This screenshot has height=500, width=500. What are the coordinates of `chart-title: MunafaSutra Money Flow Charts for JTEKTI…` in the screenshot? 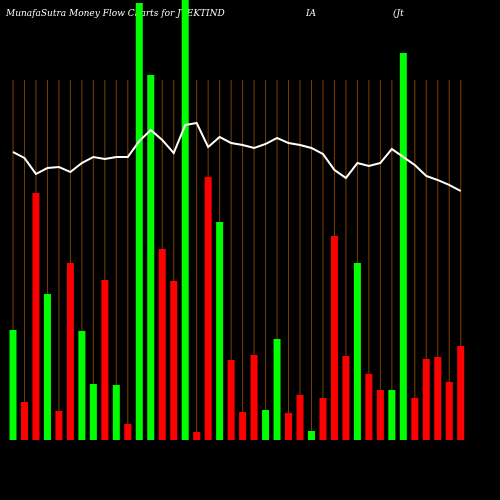 It's located at (115, 14).